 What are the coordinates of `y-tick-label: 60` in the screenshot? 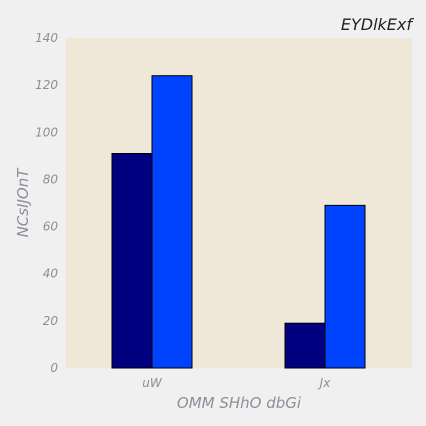 It's located at (51, 227).